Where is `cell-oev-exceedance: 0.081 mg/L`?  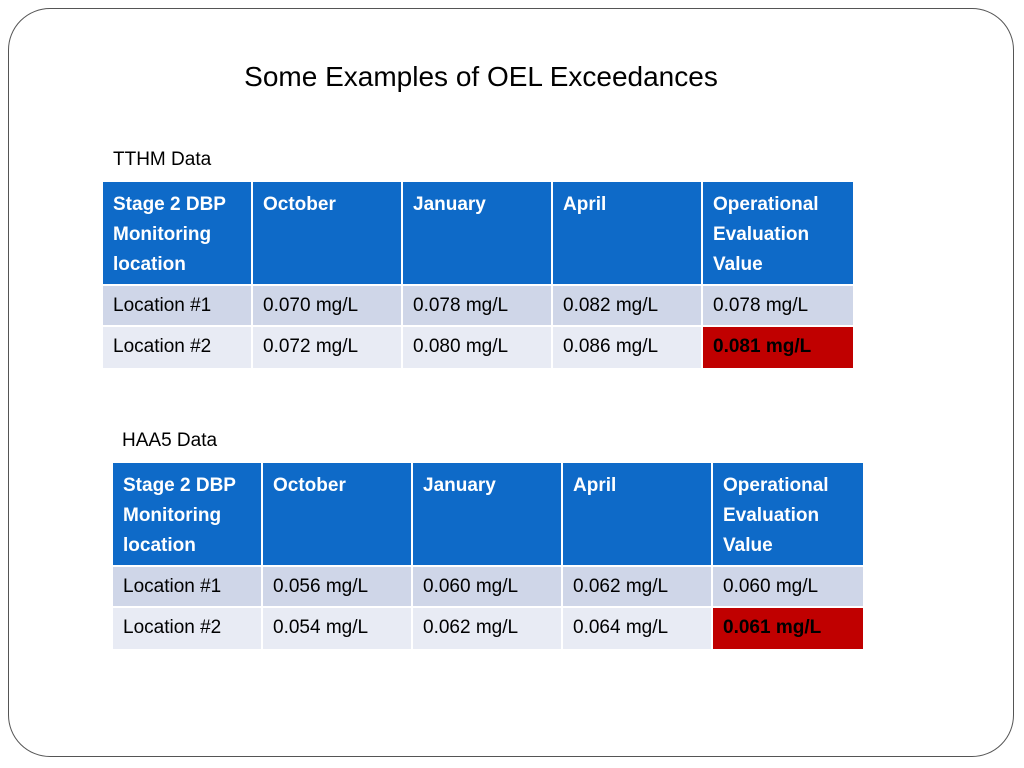 cell-oev-exceedance: 0.081 mg/L is located at coordinates (778, 347).